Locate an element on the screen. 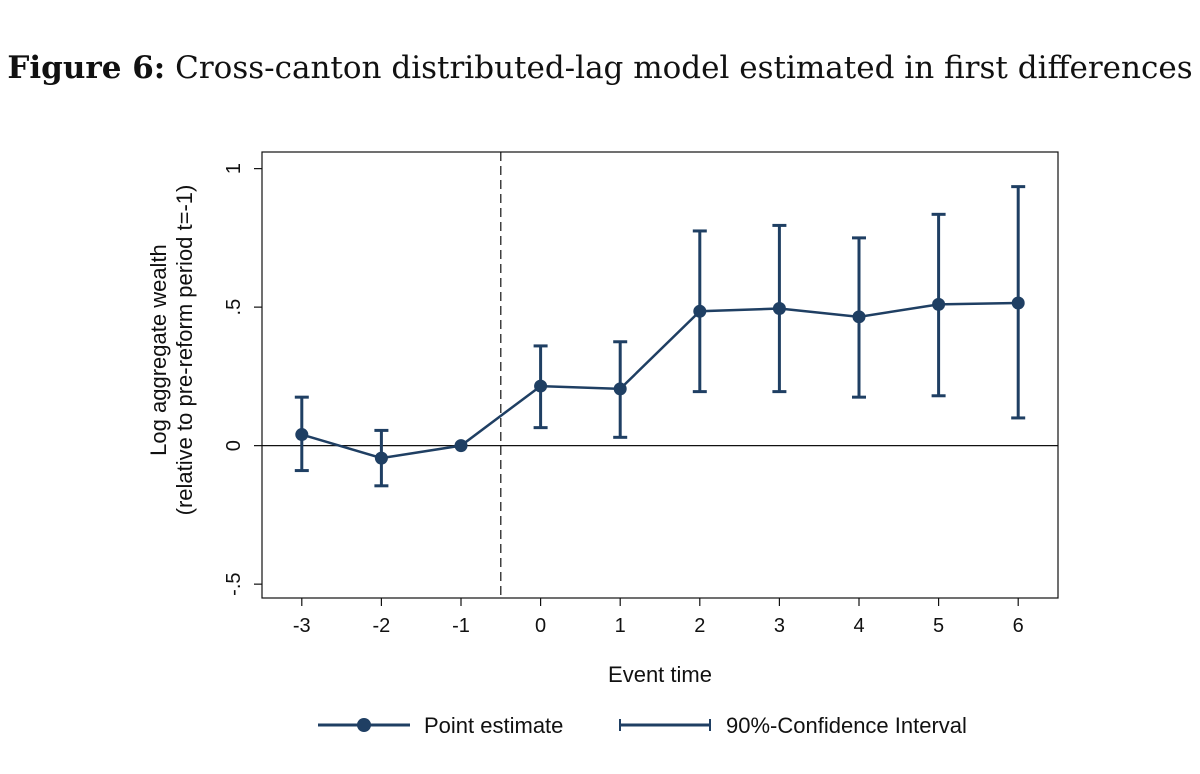  x-tick-label: -2 is located at coordinates (382, 626).